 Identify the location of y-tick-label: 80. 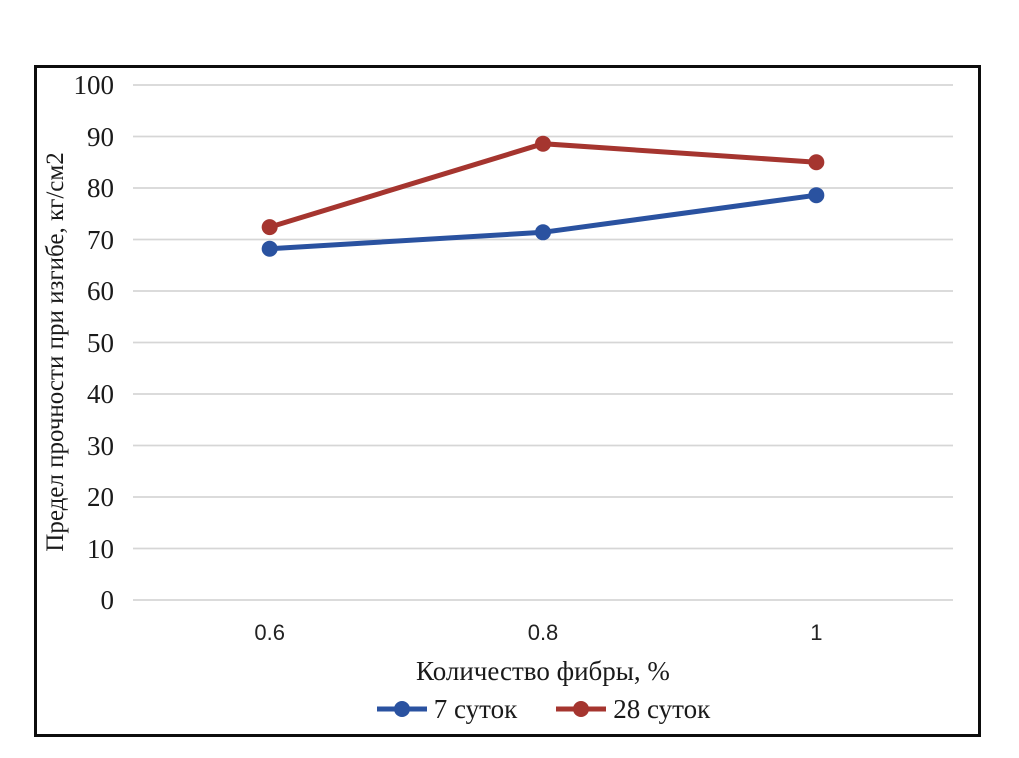
(100, 188).